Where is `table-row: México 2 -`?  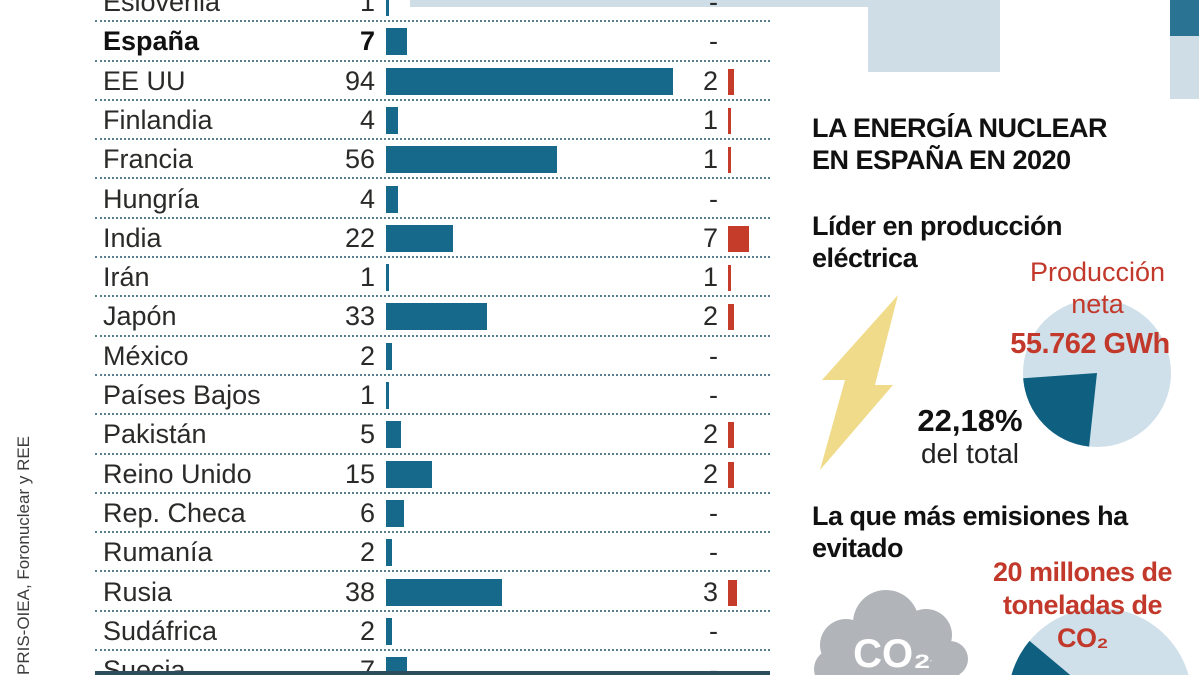
table-row: México 2 - is located at coordinates (432, 356).